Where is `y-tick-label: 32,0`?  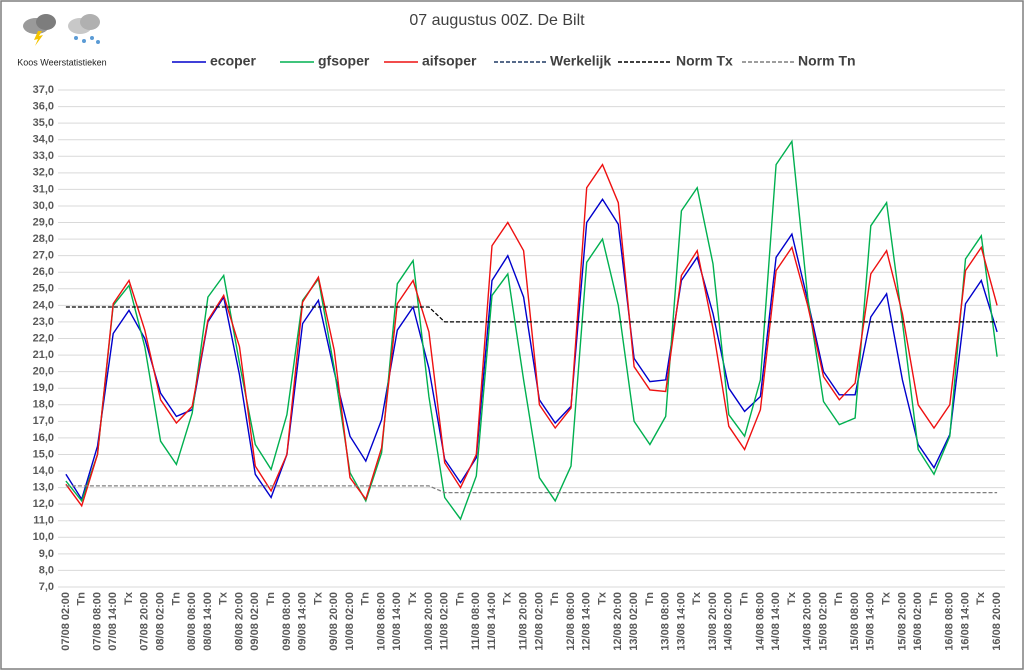
y-tick-label: 32,0 is located at coordinates (43, 173).